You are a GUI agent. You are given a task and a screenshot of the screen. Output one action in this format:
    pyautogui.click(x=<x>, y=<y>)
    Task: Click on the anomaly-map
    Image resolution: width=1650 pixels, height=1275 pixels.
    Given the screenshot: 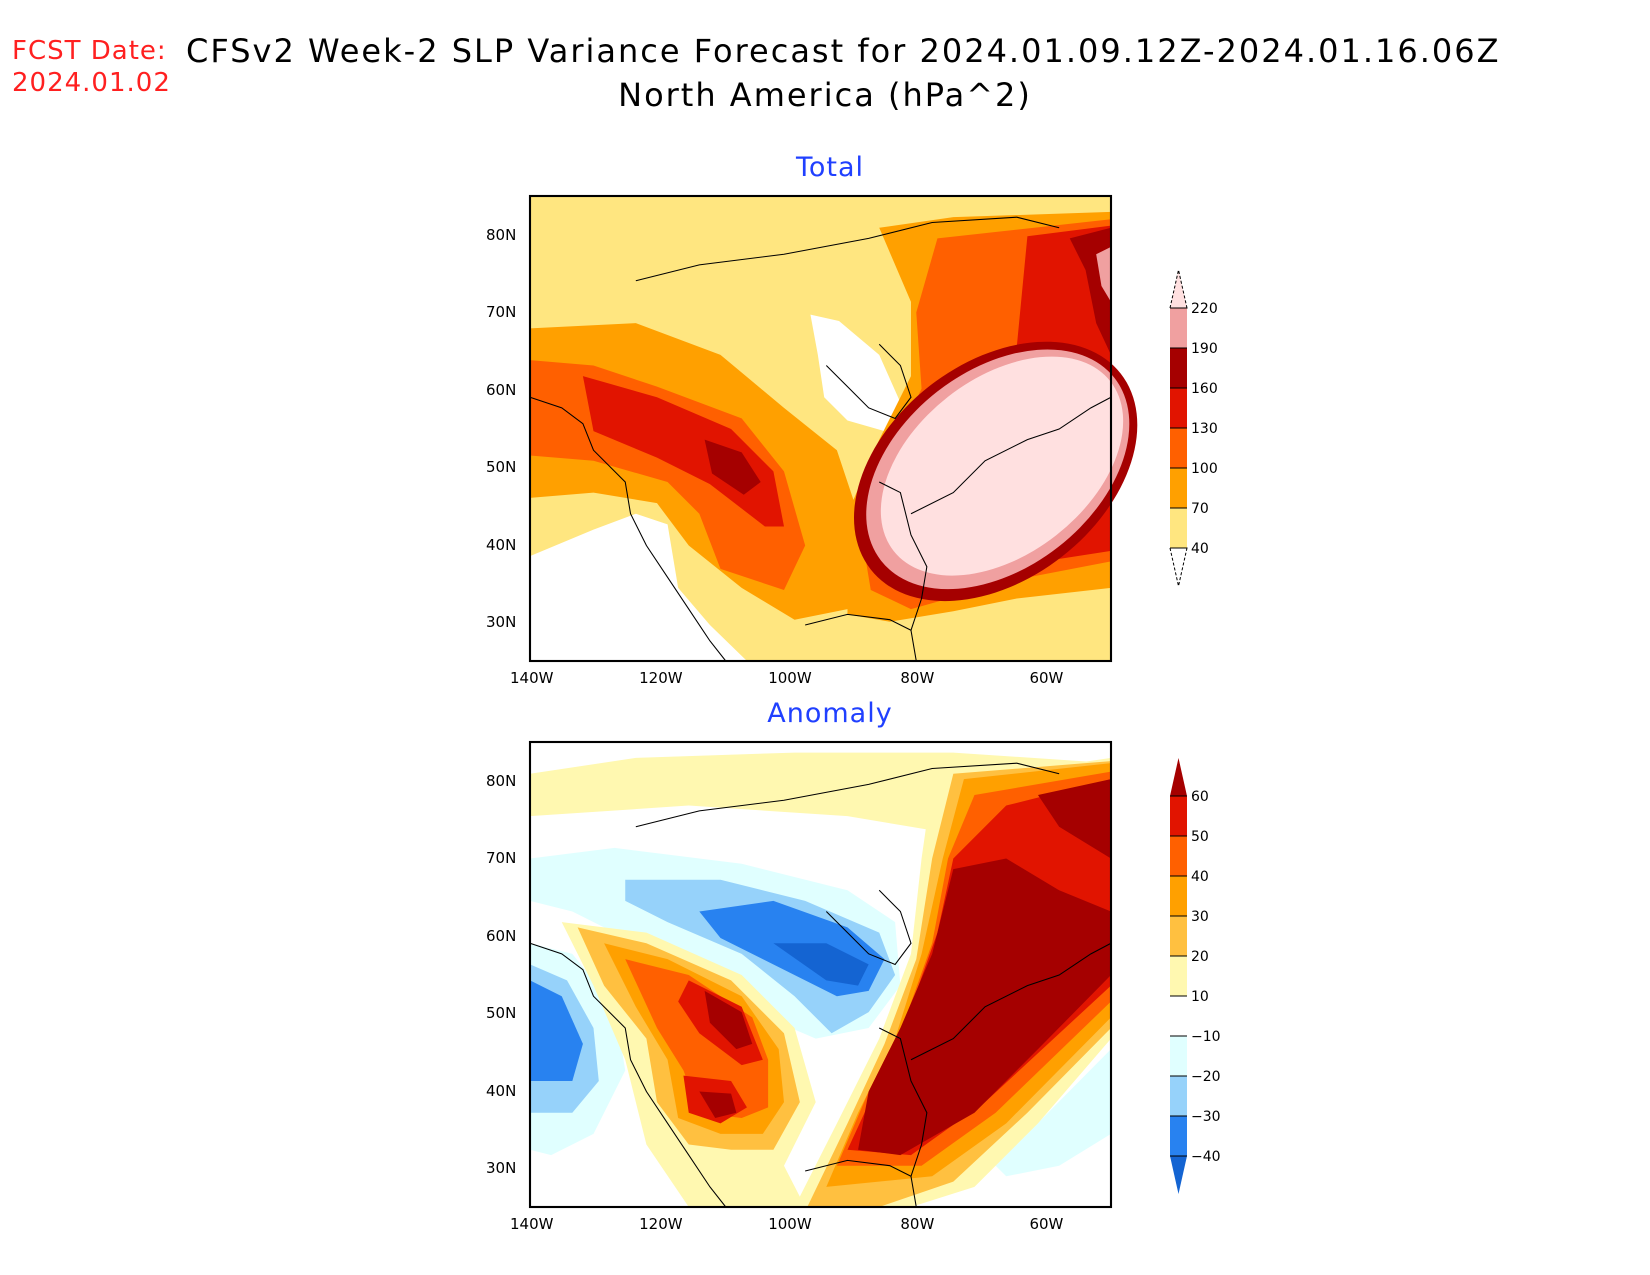 What is the action you would take?
    pyautogui.click(x=820, y=974)
    